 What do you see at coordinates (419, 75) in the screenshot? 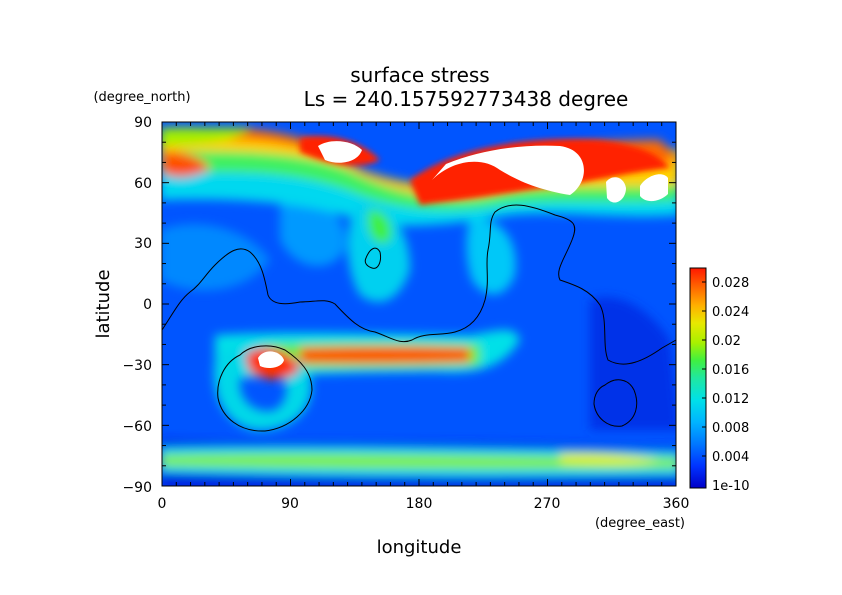
I see `chart-title: surface stress` at bounding box center [419, 75].